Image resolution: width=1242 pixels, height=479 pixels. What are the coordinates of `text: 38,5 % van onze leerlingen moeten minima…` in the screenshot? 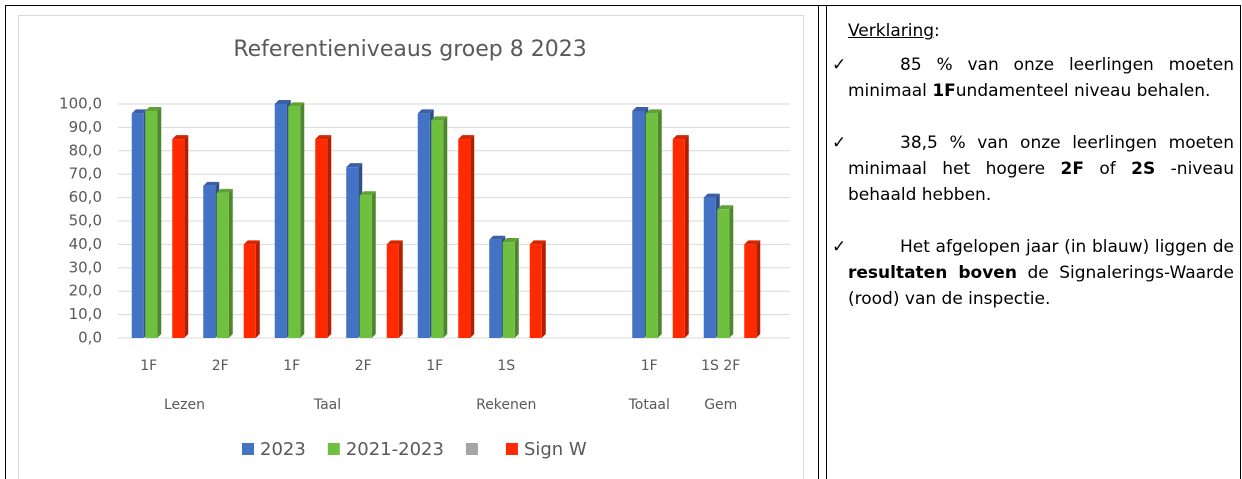 It's located at (1041, 156).